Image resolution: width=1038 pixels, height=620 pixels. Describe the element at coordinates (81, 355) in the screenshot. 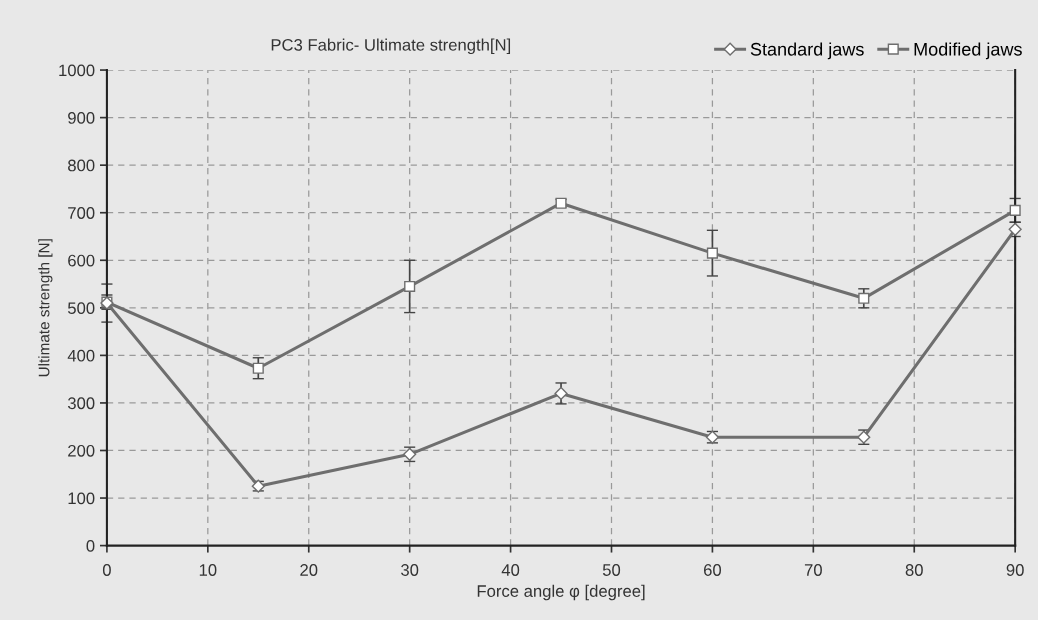

I see `y-tick-label: 400` at that location.